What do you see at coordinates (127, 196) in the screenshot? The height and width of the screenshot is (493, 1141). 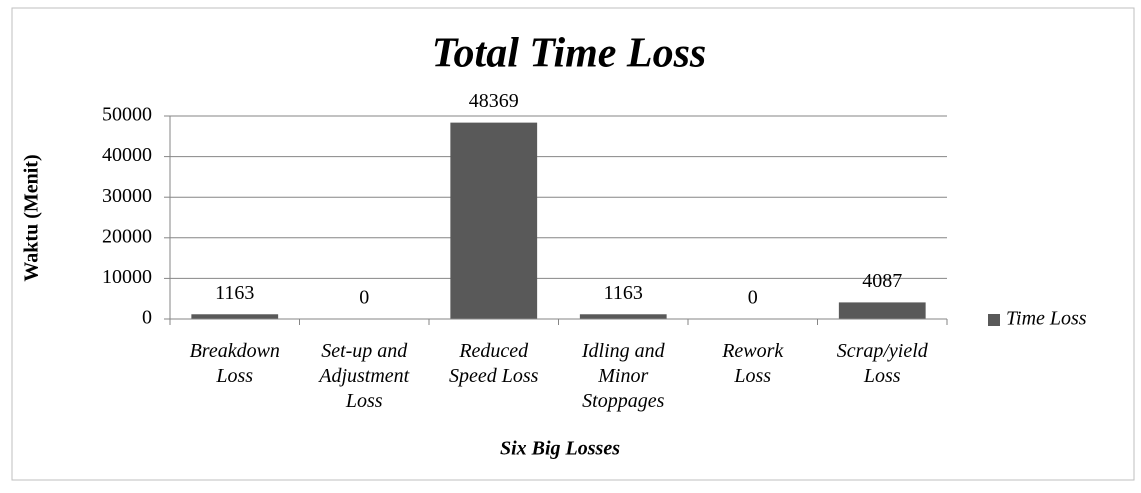 I see `y-tick-label: 30000` at bounding box center [127, 196].